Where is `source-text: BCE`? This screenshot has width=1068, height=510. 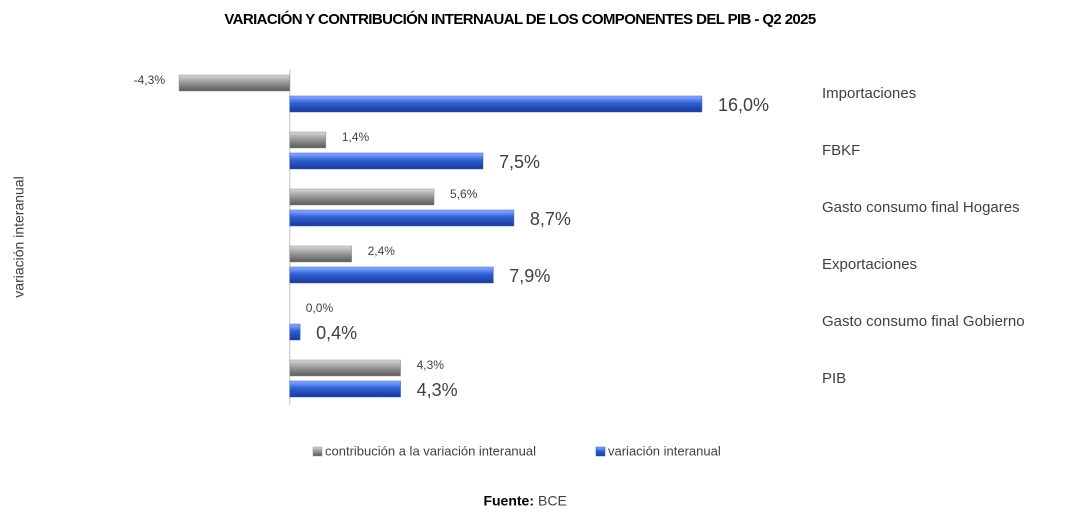
source-text: BCE is located at coordinates (552, 501).